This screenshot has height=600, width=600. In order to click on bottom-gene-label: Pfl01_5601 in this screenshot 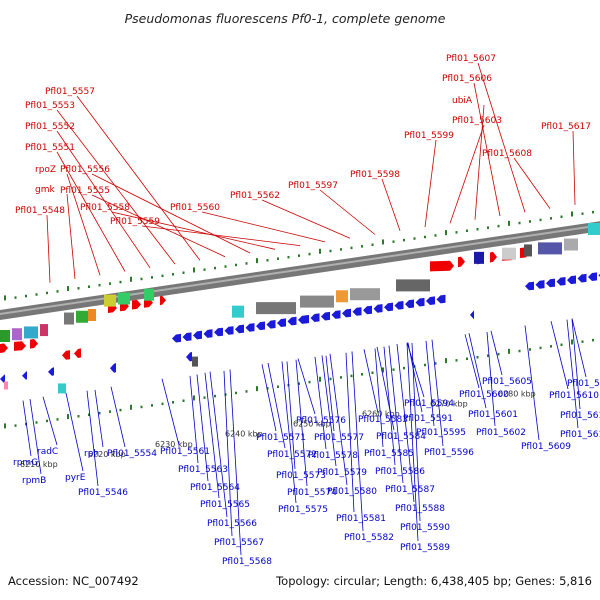, I will do `click(493, 415)`.